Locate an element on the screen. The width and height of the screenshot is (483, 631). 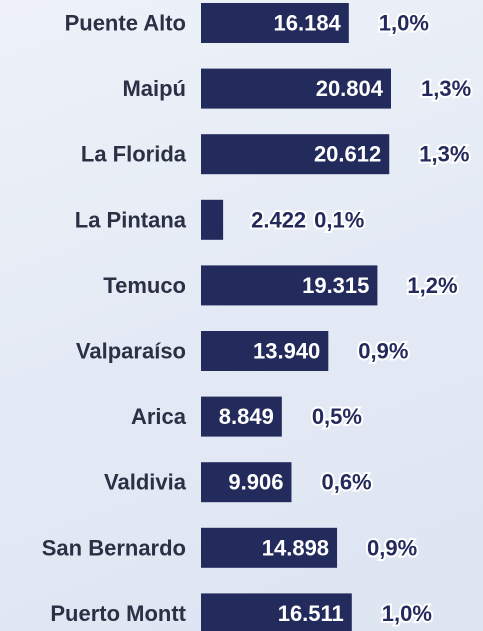
share-label: 0,5% is located at coordinates (337, 416).